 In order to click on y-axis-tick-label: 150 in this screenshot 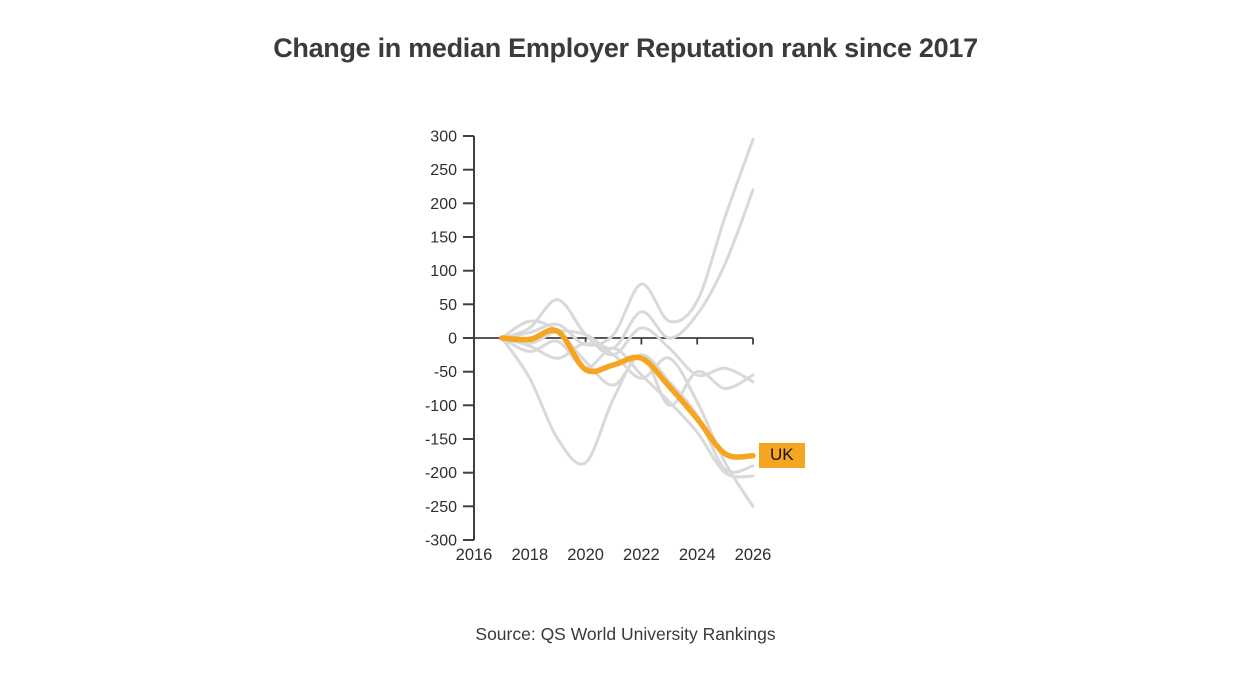, I will do `click(443, 238)`.